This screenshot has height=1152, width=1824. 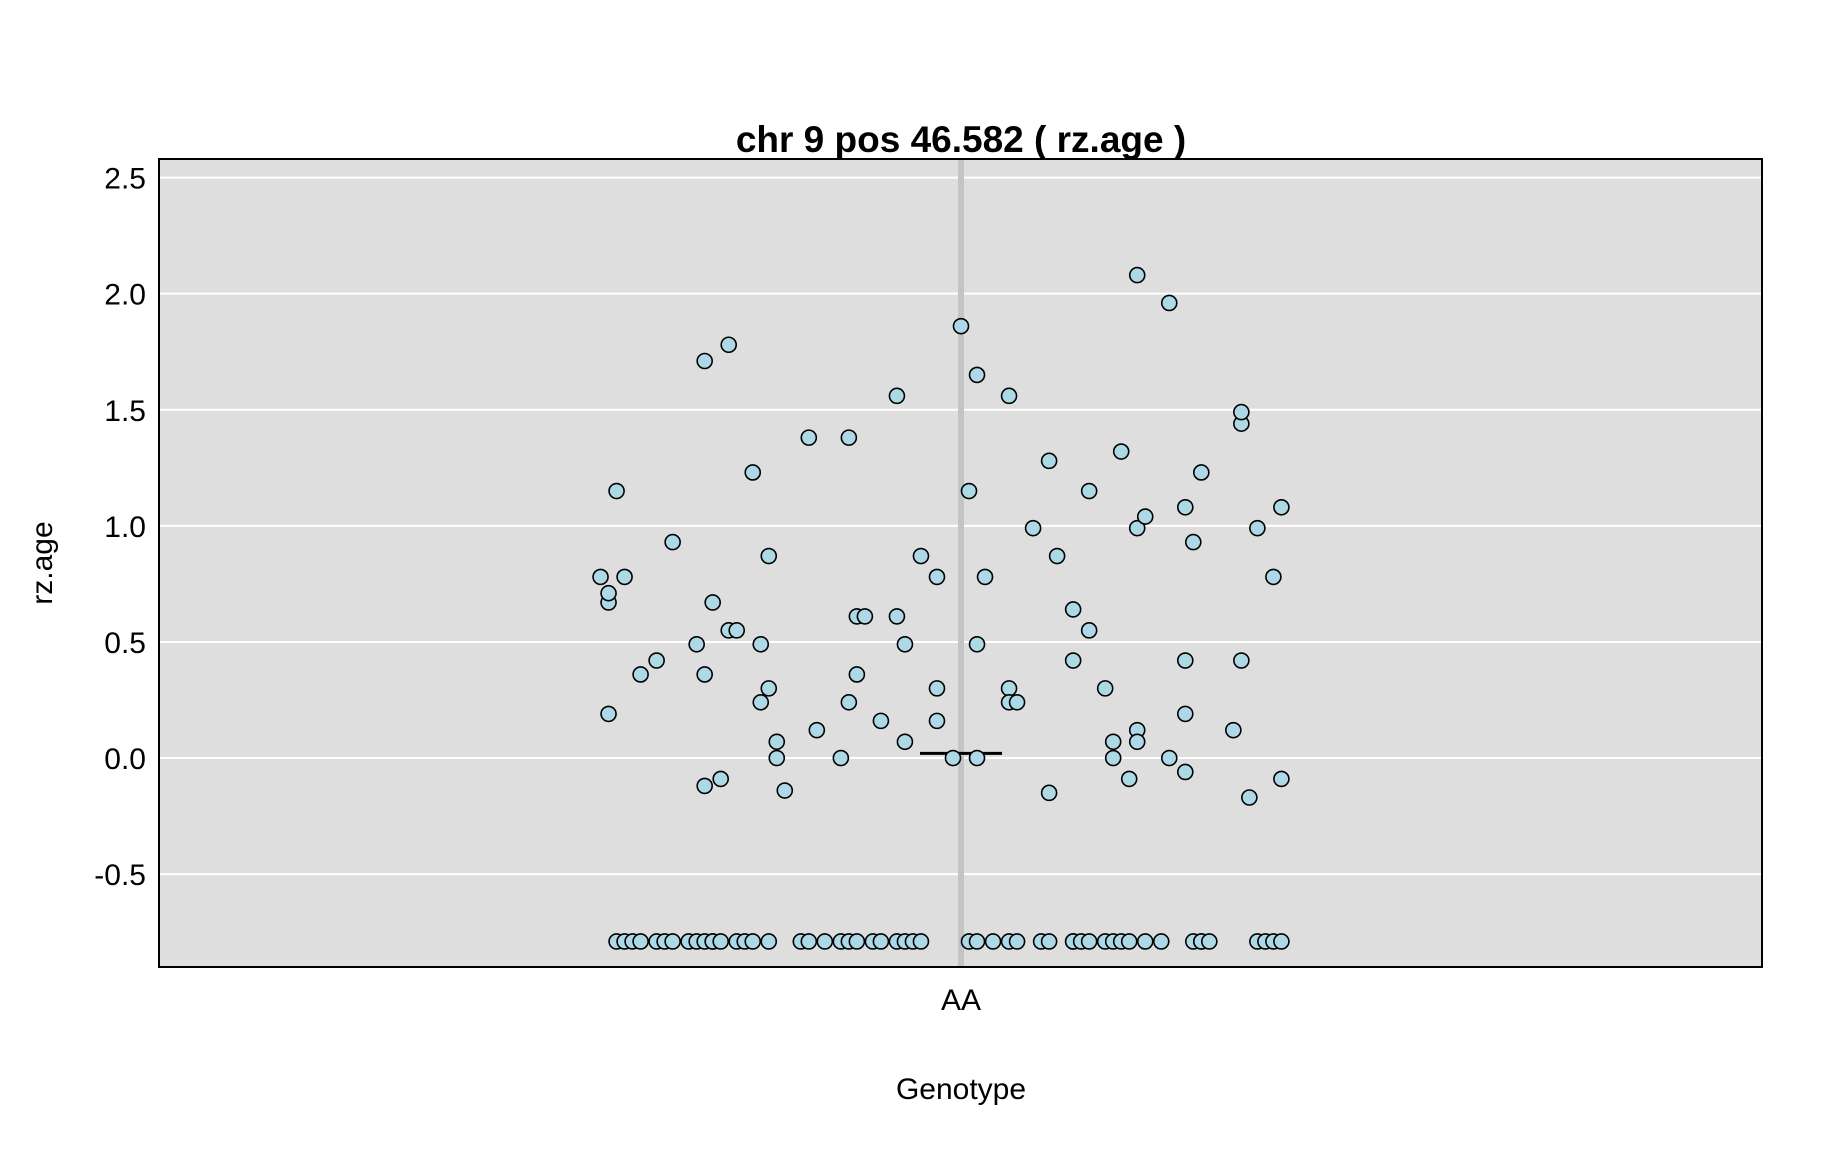 What do you see at coordinates (125, 295) in the screenshot?
I see `y-tick-label: 2.0` at bounding box center [125, 295].